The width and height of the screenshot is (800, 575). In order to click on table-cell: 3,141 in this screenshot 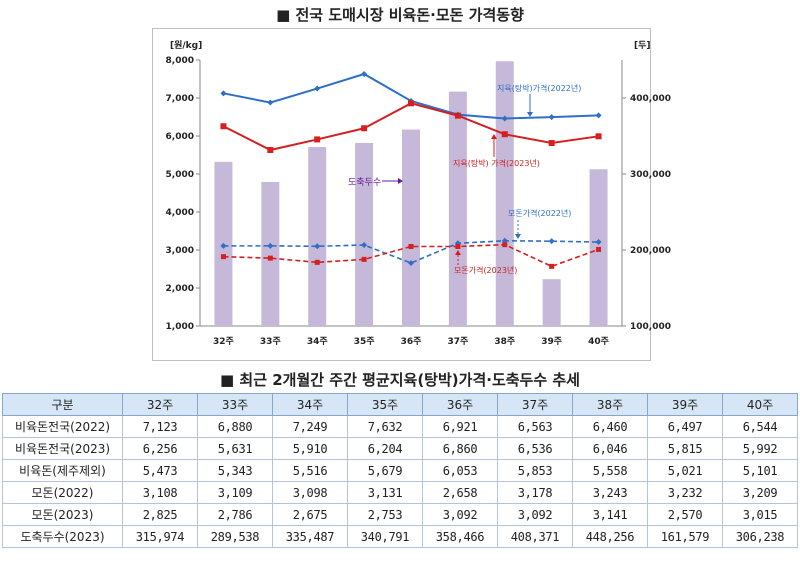, I will do `click(610, 514)`.